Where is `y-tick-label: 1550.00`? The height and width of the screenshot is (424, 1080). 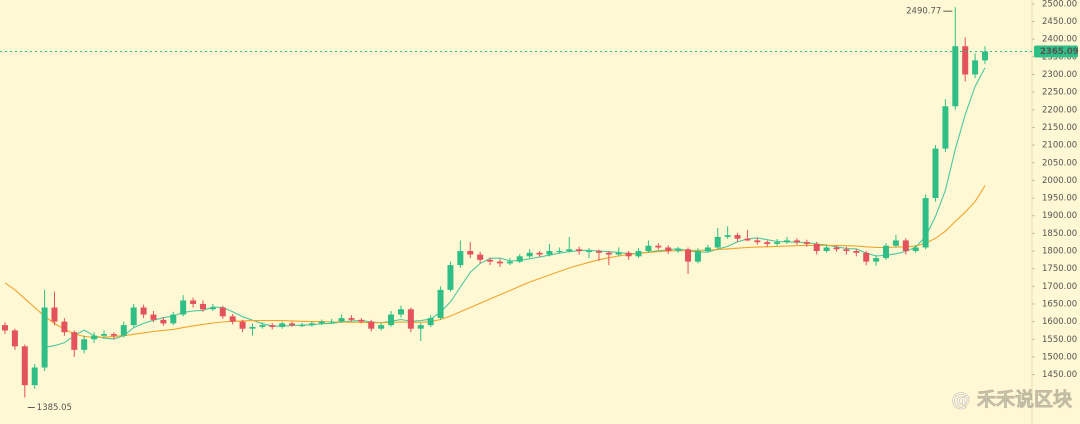
y-tick-label: 1550.00 is located at coordinates (1059, 340).